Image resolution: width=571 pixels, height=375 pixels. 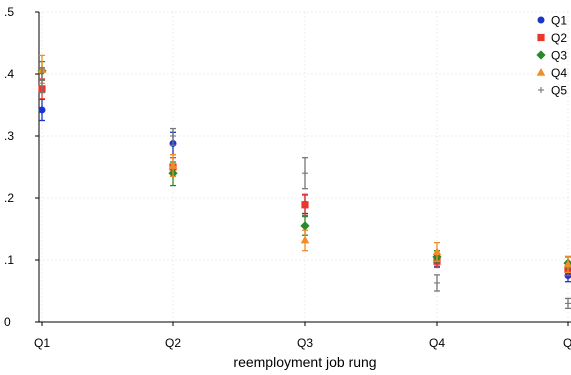 I want to click on x-axis-title: reemployment job rung, so click(x=304, y=362).